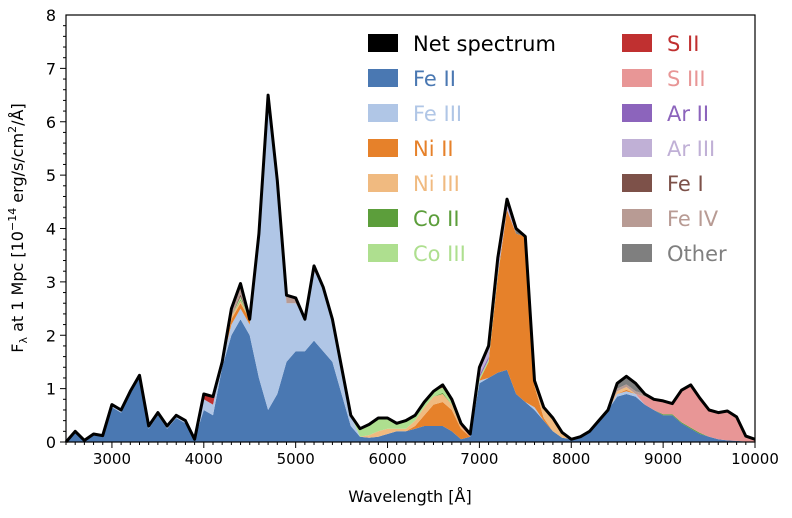 Image resolution: width=792 pixels, height=518 pixels. Describe the element at coordinates (51, 175) in the screenshot. I see `y-tick-label: 5` at that location.